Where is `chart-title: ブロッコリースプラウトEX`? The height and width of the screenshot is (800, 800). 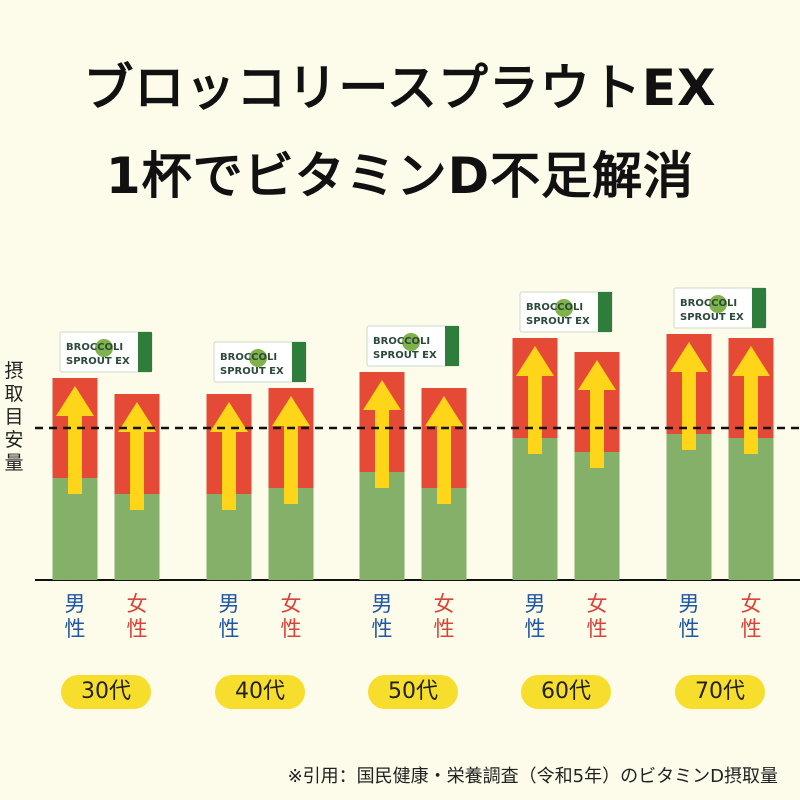
chart-title: ブロッコリースプラウトEX is located at coordinates (400, 88).